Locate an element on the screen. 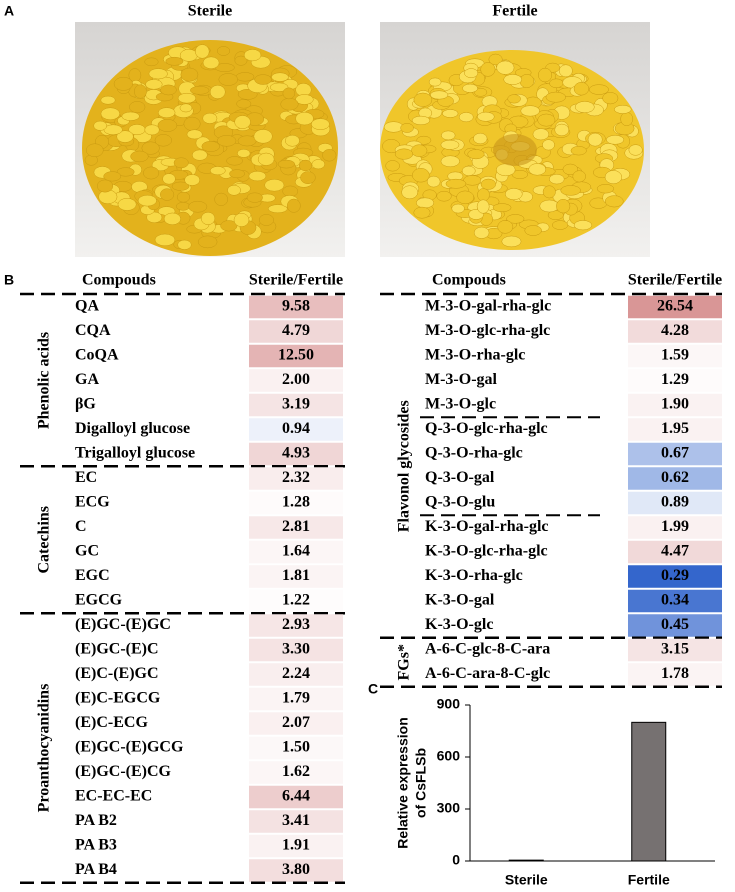 The height and width of the screenshot is (892, 735). y-axis-label: Relative expression is located at coordinates (403, 783).